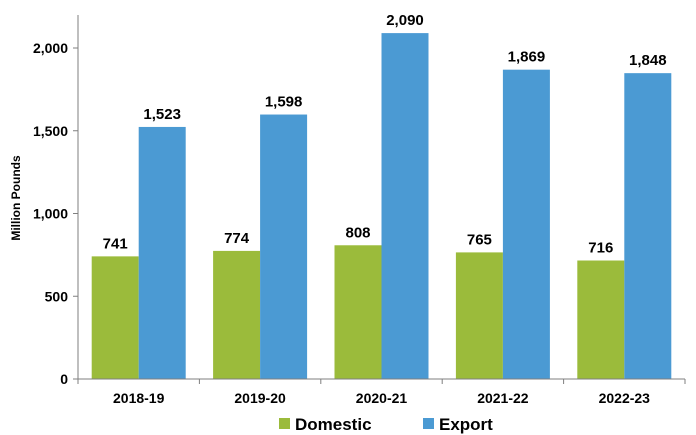 This screenshot has width=696, height=435. I want to click on legend-label-domestic: Domestic, so click(333, 424).